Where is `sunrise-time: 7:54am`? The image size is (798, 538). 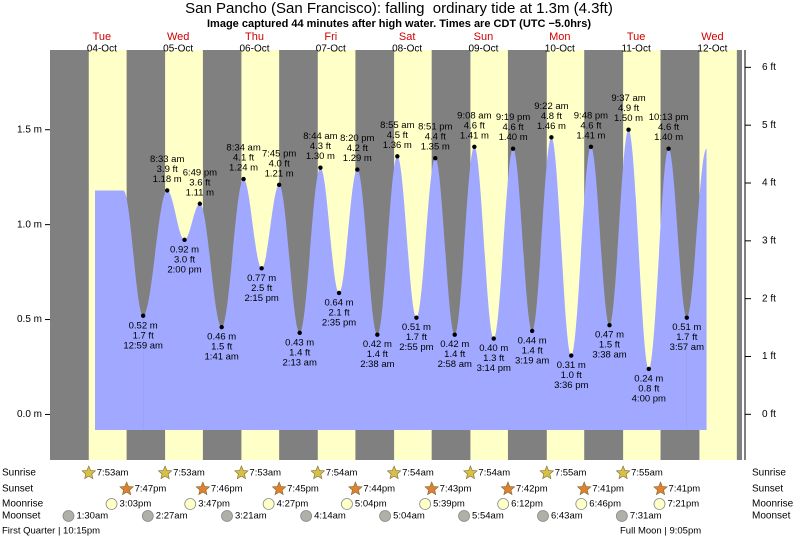 sunrise-time: 7:54am is located at coordinates (418, 473).